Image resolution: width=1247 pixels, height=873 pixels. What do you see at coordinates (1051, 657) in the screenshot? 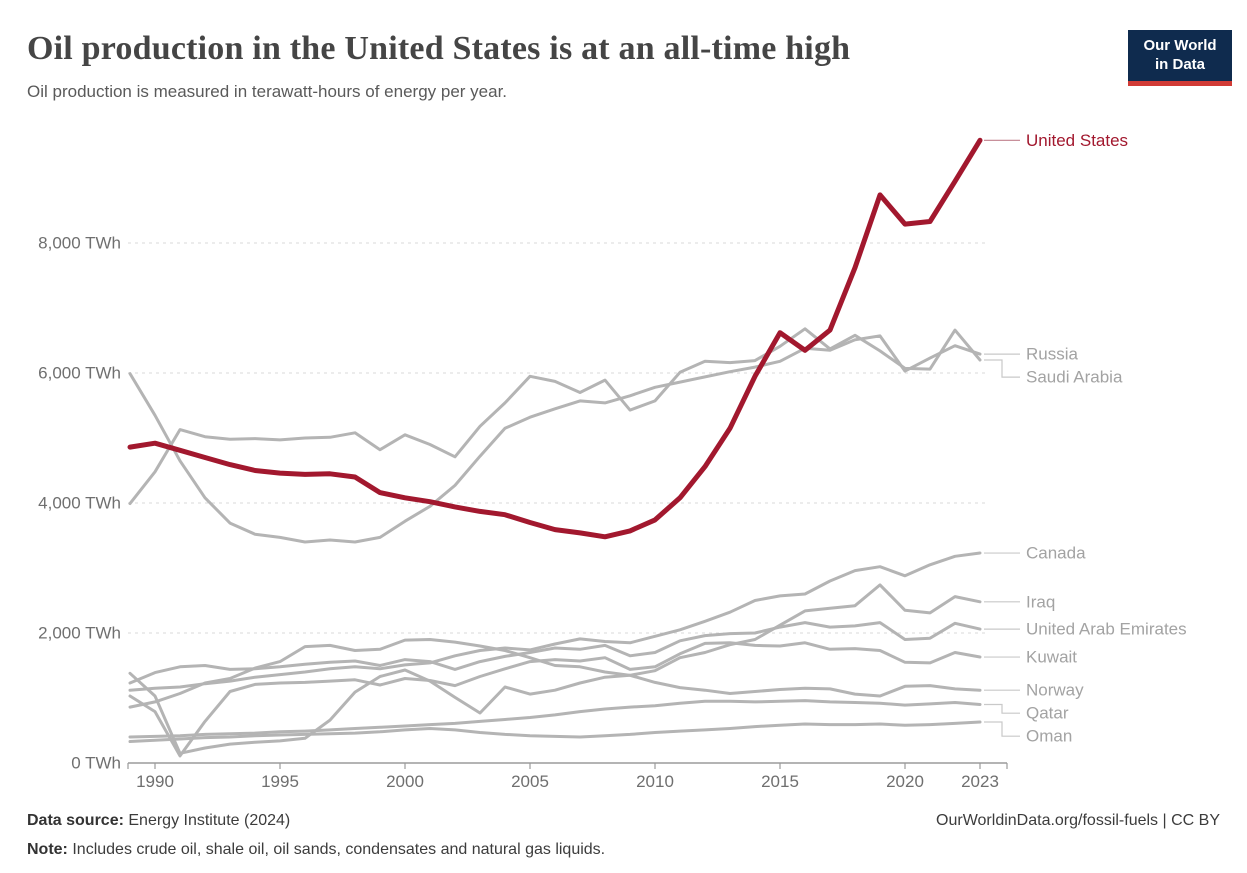
I see `series-label-kuwait: Kuwait` at bounding box center [1051, 657].